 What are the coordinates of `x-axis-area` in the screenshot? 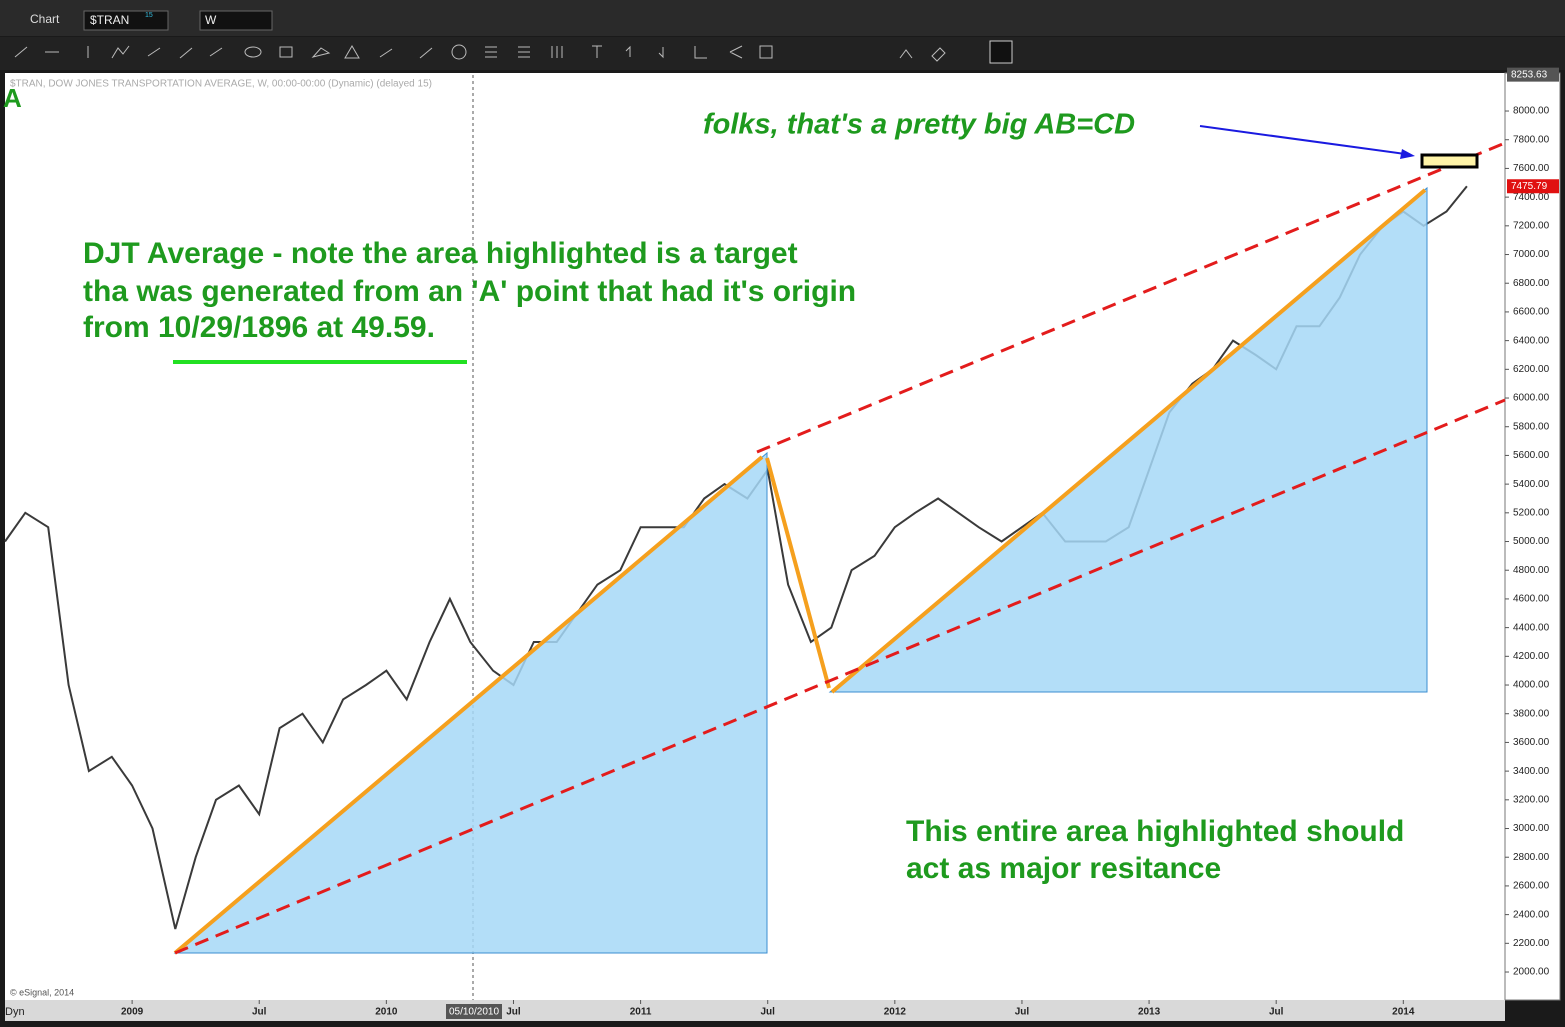 It's located at (755, 1010).